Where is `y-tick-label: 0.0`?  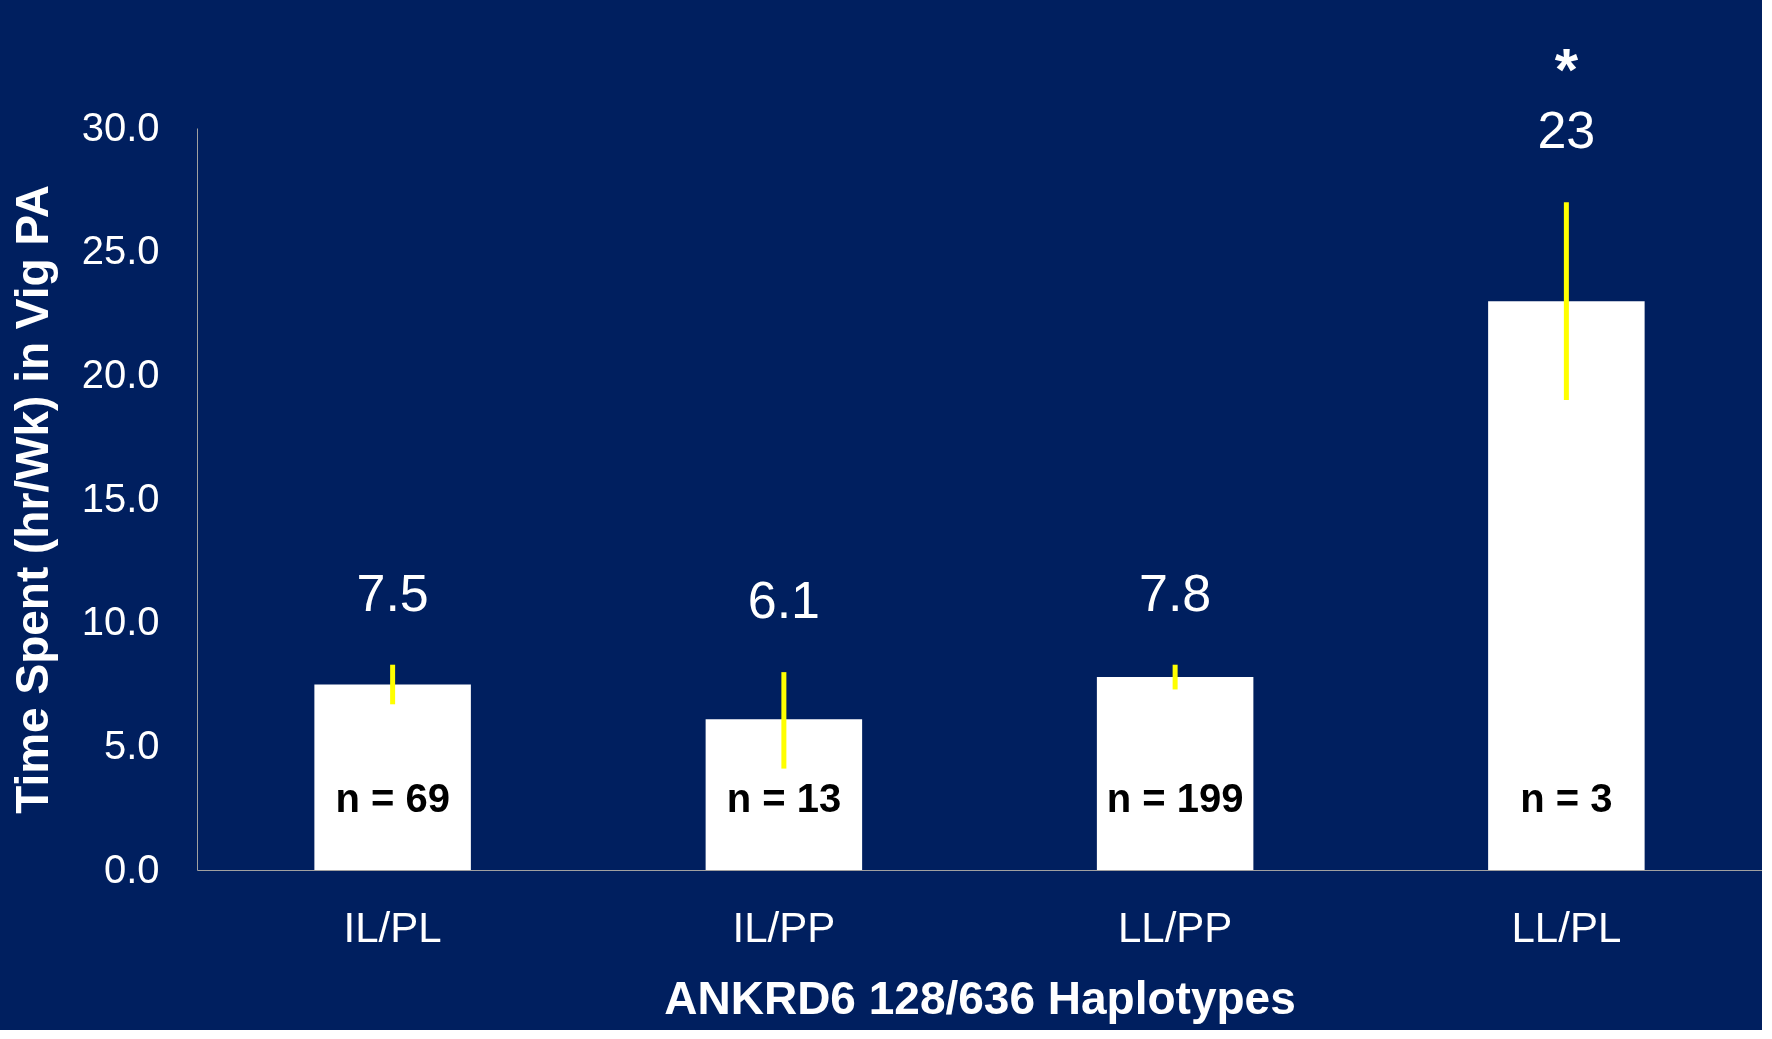 y-tick-label: 0.0 is located at coordinates (131, 868).